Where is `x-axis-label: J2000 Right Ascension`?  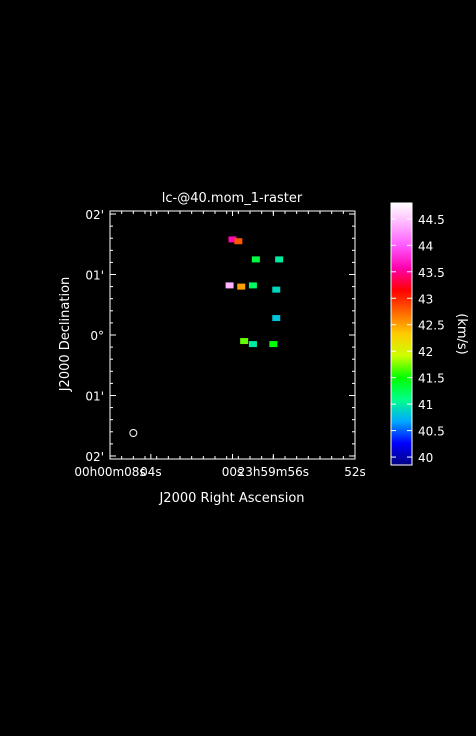
x-axis-label: J2000 Right Ascension is located at coordinates (231, 498).